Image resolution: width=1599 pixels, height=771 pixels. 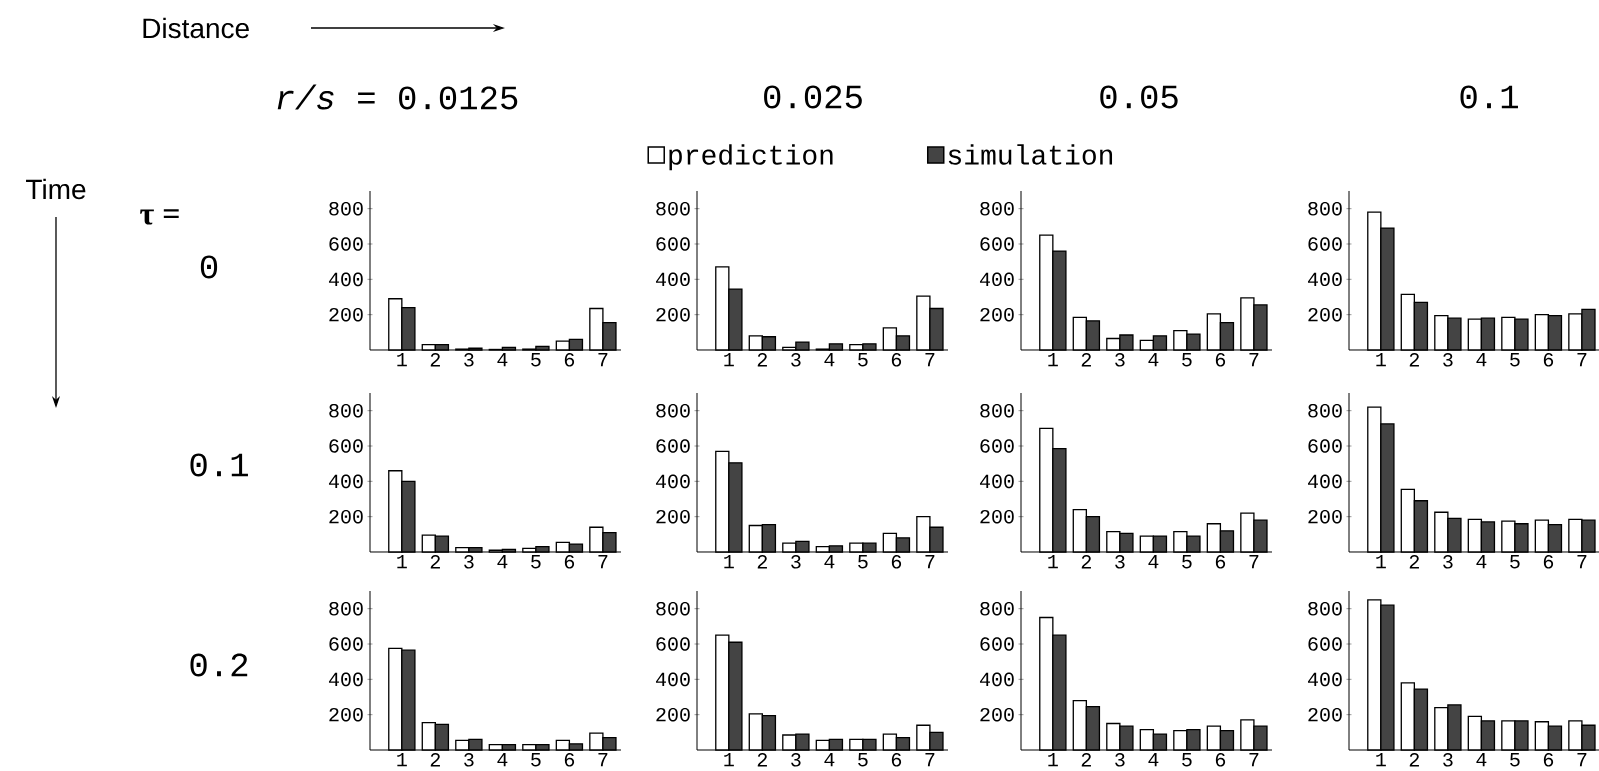 What do you see at coordinates (209, 267) in the screenshot?
I see `y-axis-title: 0` at bounding box center [209, 267].